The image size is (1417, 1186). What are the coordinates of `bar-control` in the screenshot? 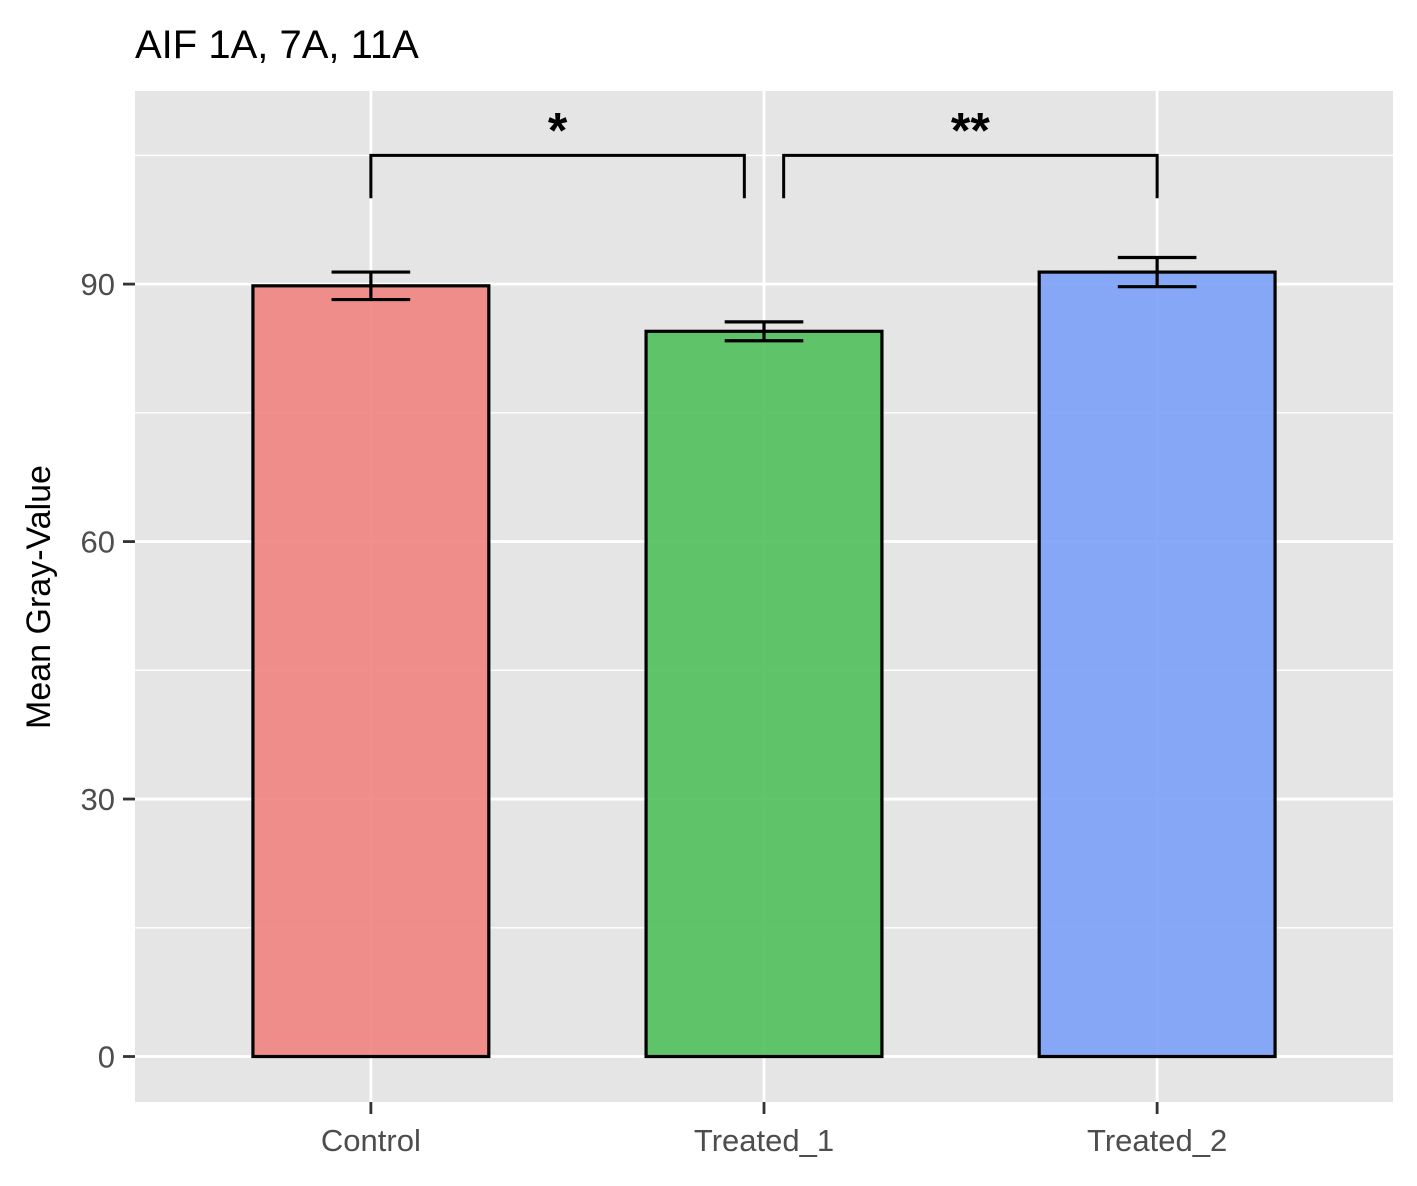 It's located at (371, 671).